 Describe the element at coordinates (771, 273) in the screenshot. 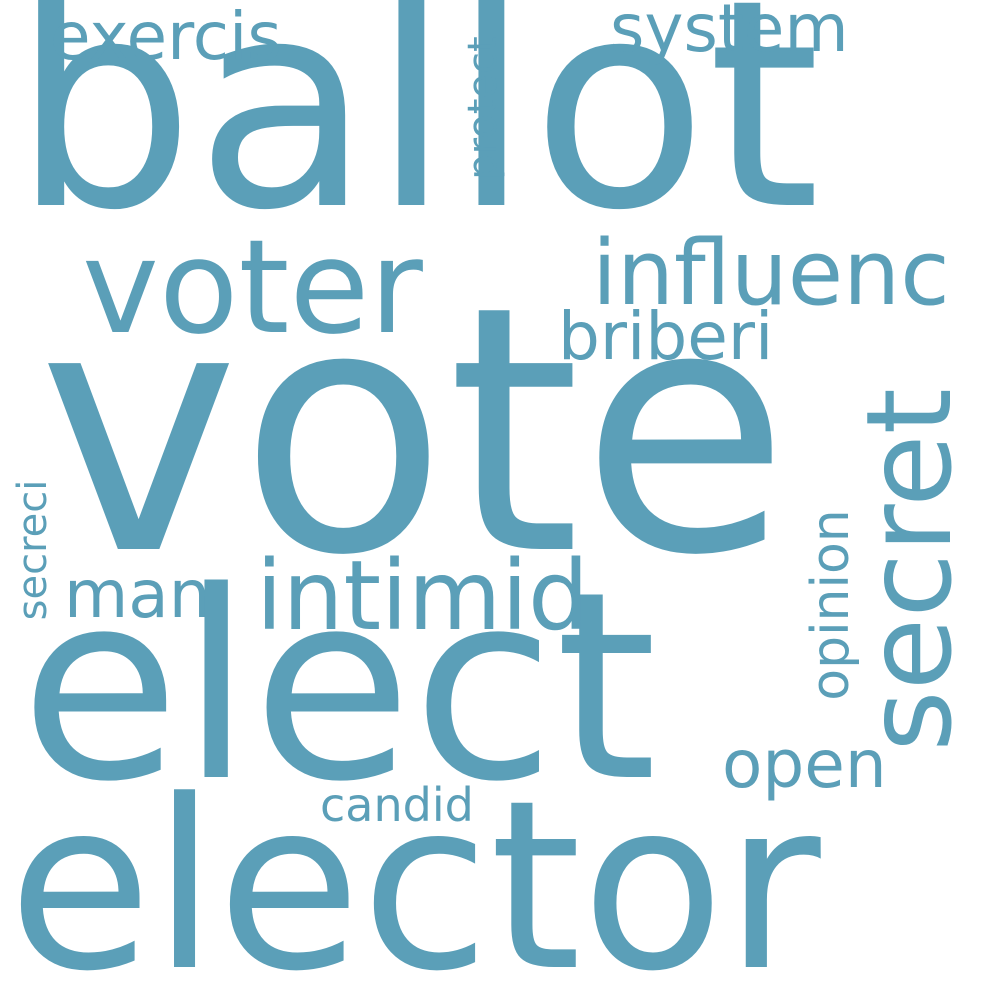

I see `word-influenc: influenc` at that location.